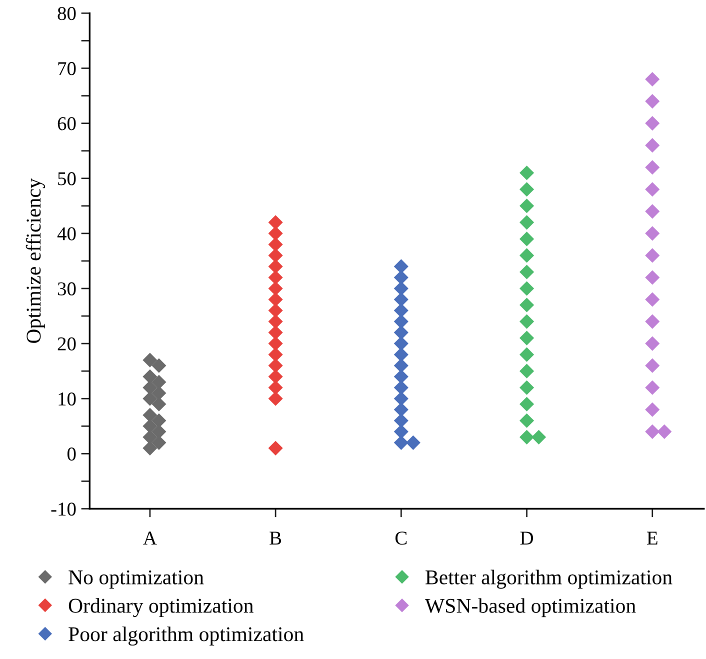 Image resolution: width=706 pixels, height=659 pixels. What do you see at coordinates (67, 13) in the screenshot?
I see `y-tick-label: 80` at bounding box center [67, 13].